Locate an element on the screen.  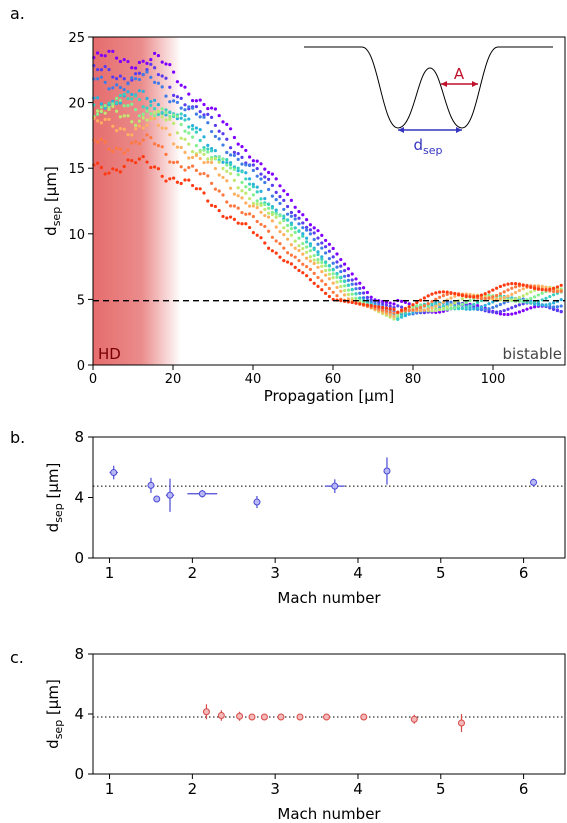
panel-b-y-axis-label: dsep [µm] is located at coordinates (54, 498).